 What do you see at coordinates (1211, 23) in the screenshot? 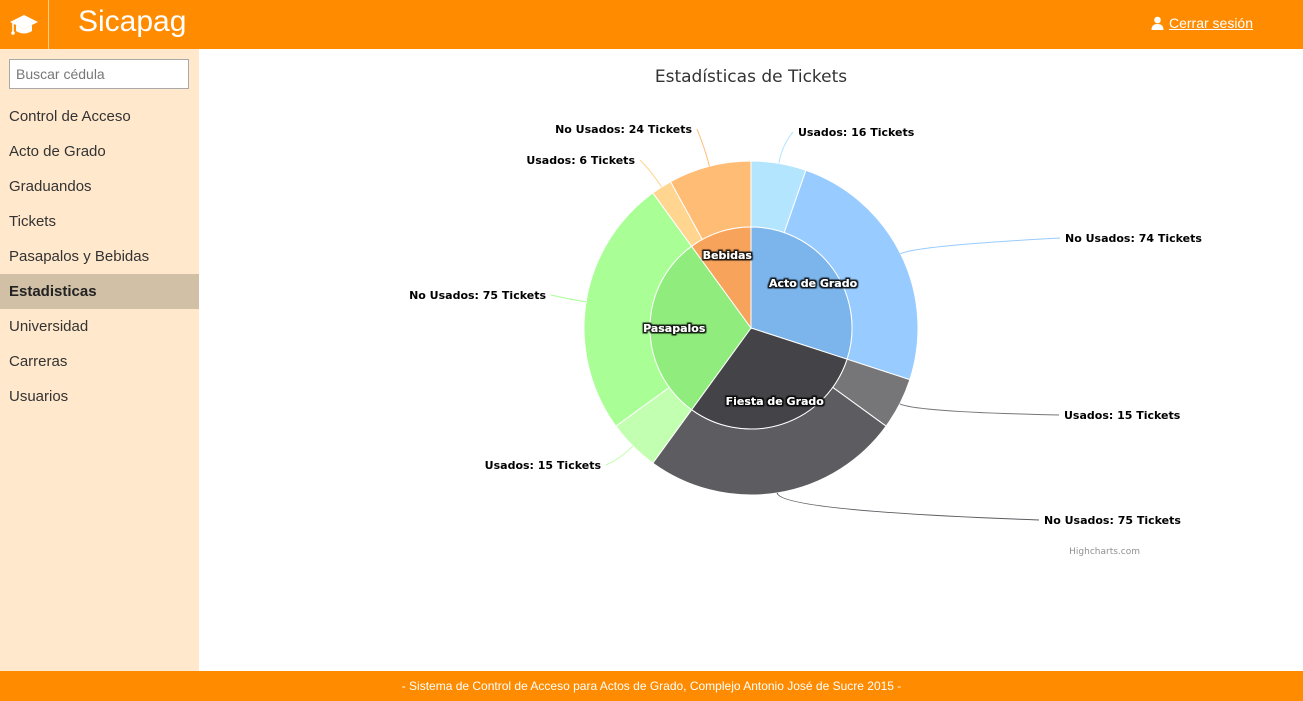
I see `logout-label: Cerrar sesión` at bounding box center [1211, 23].